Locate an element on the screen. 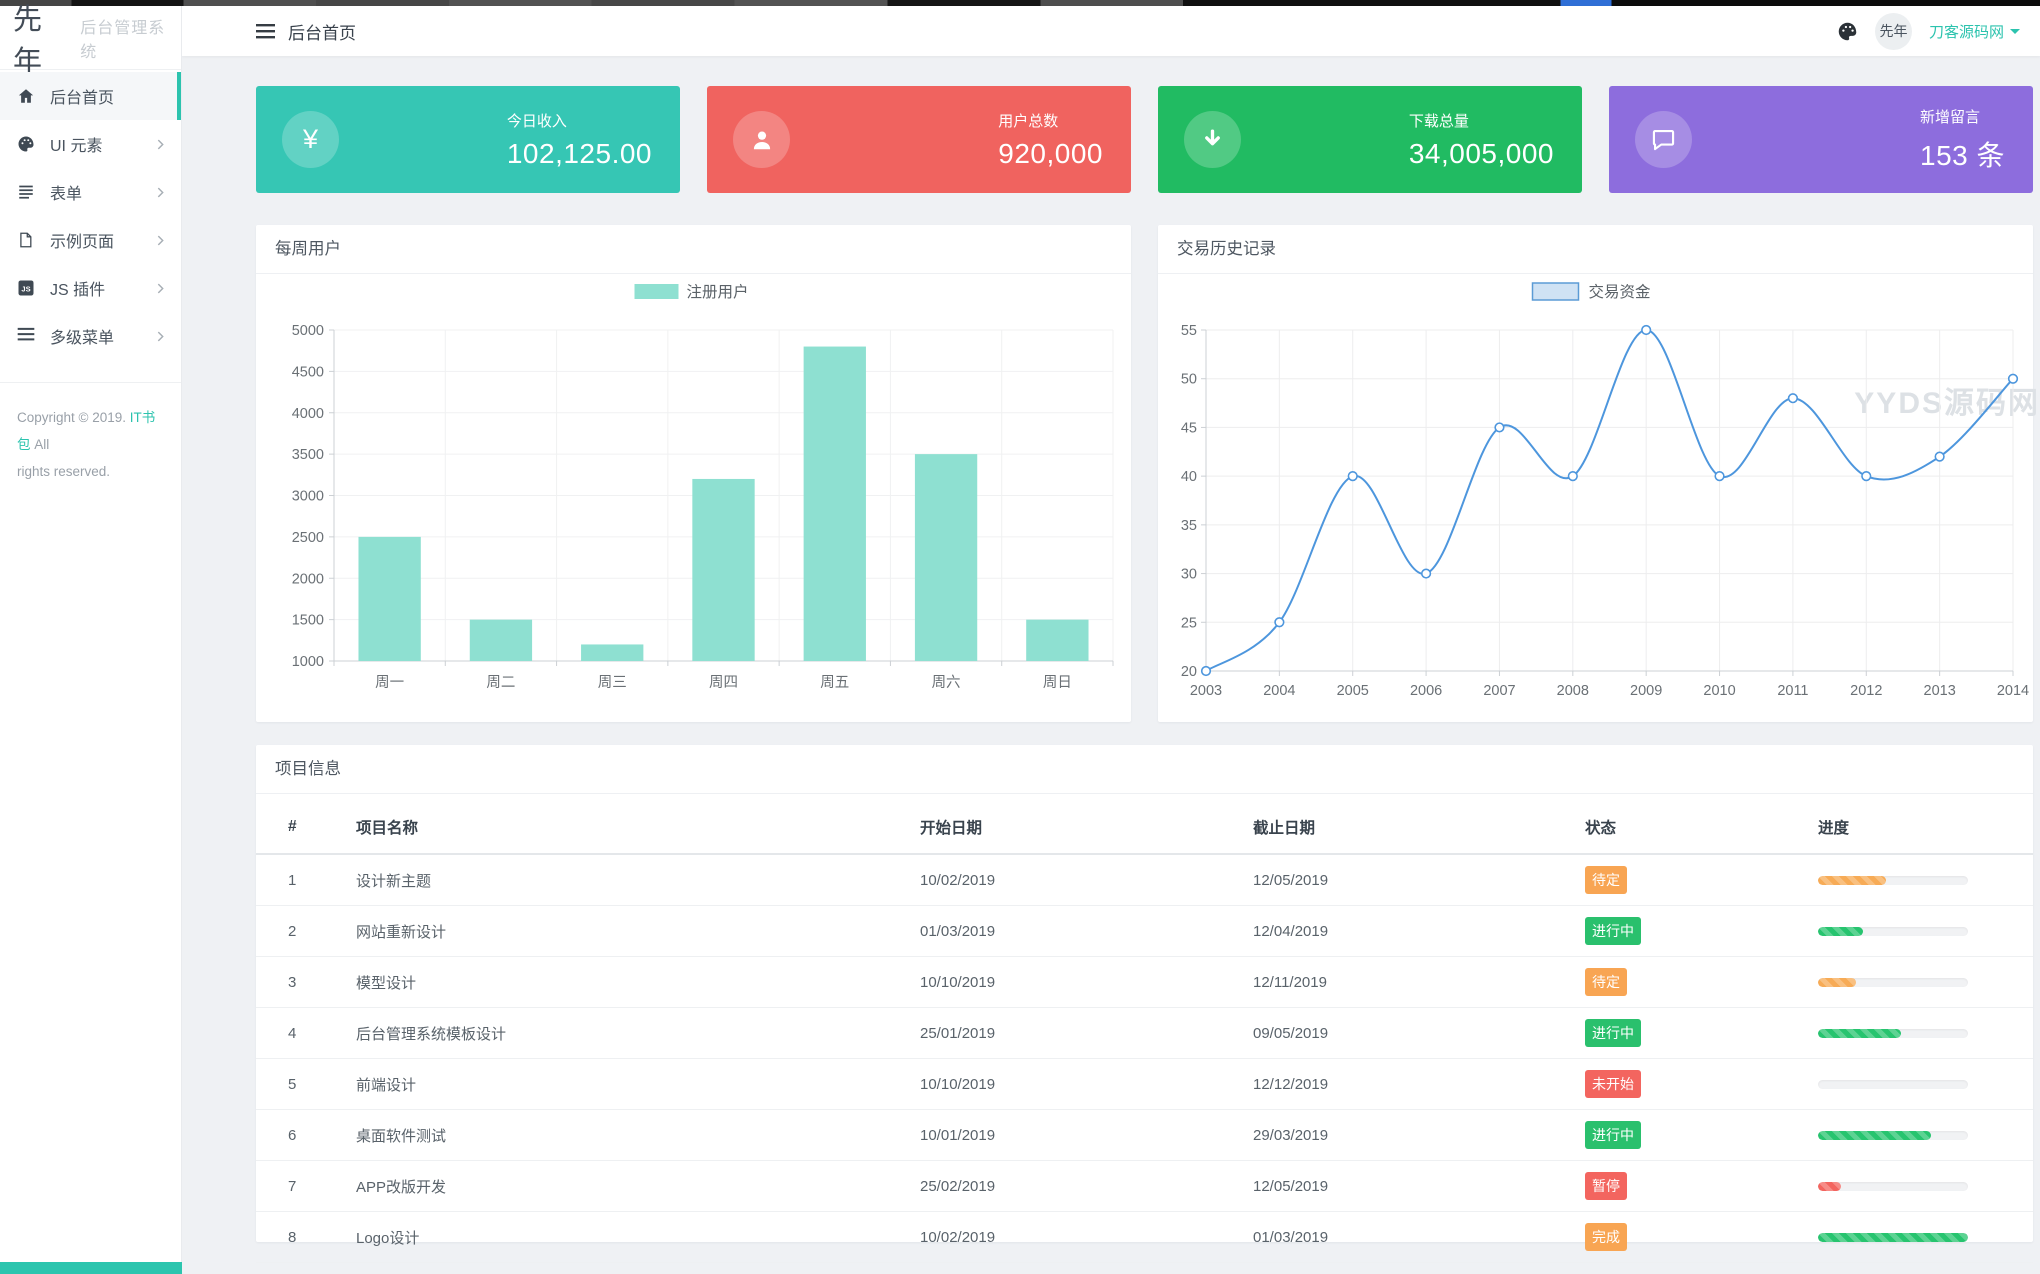 This screenshot has width=2040, height=1274. project-name: 桌面软件测试 is located at coordinates (638, 1135).